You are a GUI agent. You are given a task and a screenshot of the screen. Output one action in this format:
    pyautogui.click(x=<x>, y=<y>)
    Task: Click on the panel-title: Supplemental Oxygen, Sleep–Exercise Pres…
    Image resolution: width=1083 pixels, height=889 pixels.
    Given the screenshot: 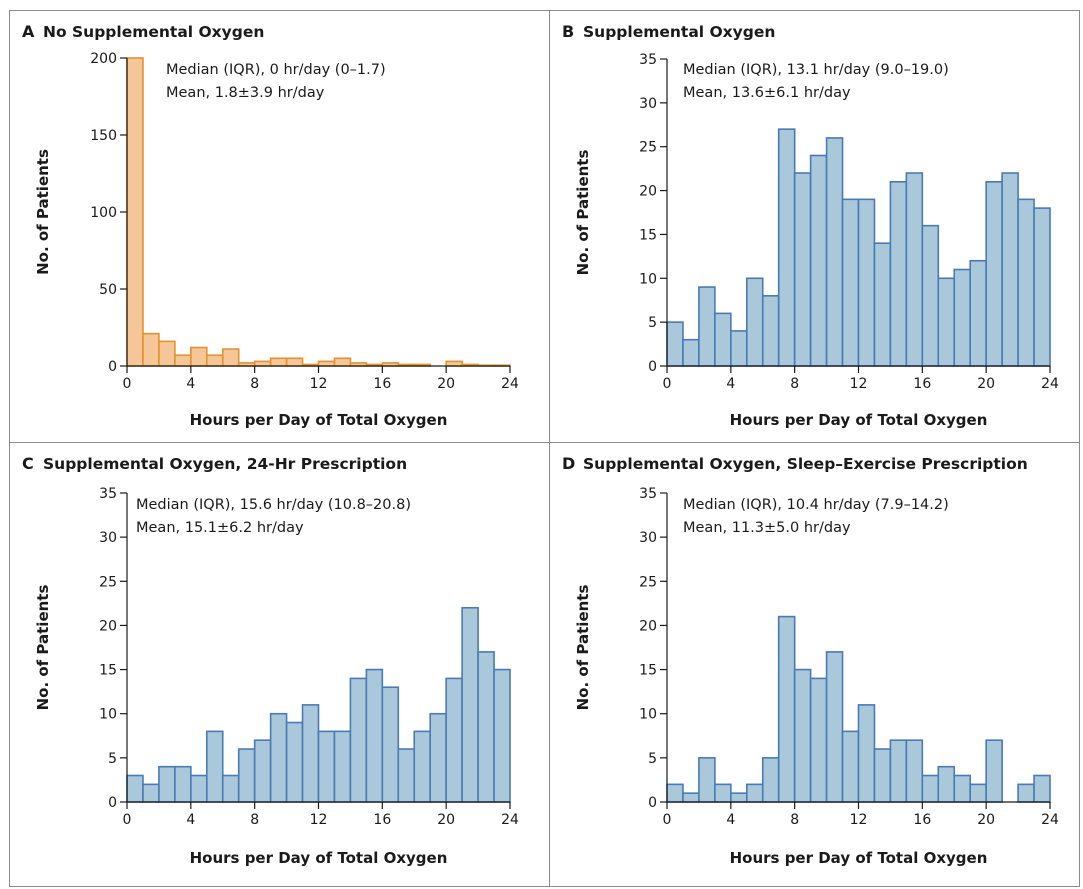 What is the action you would take?
    pyautogui.click(x=805, y=464)
    